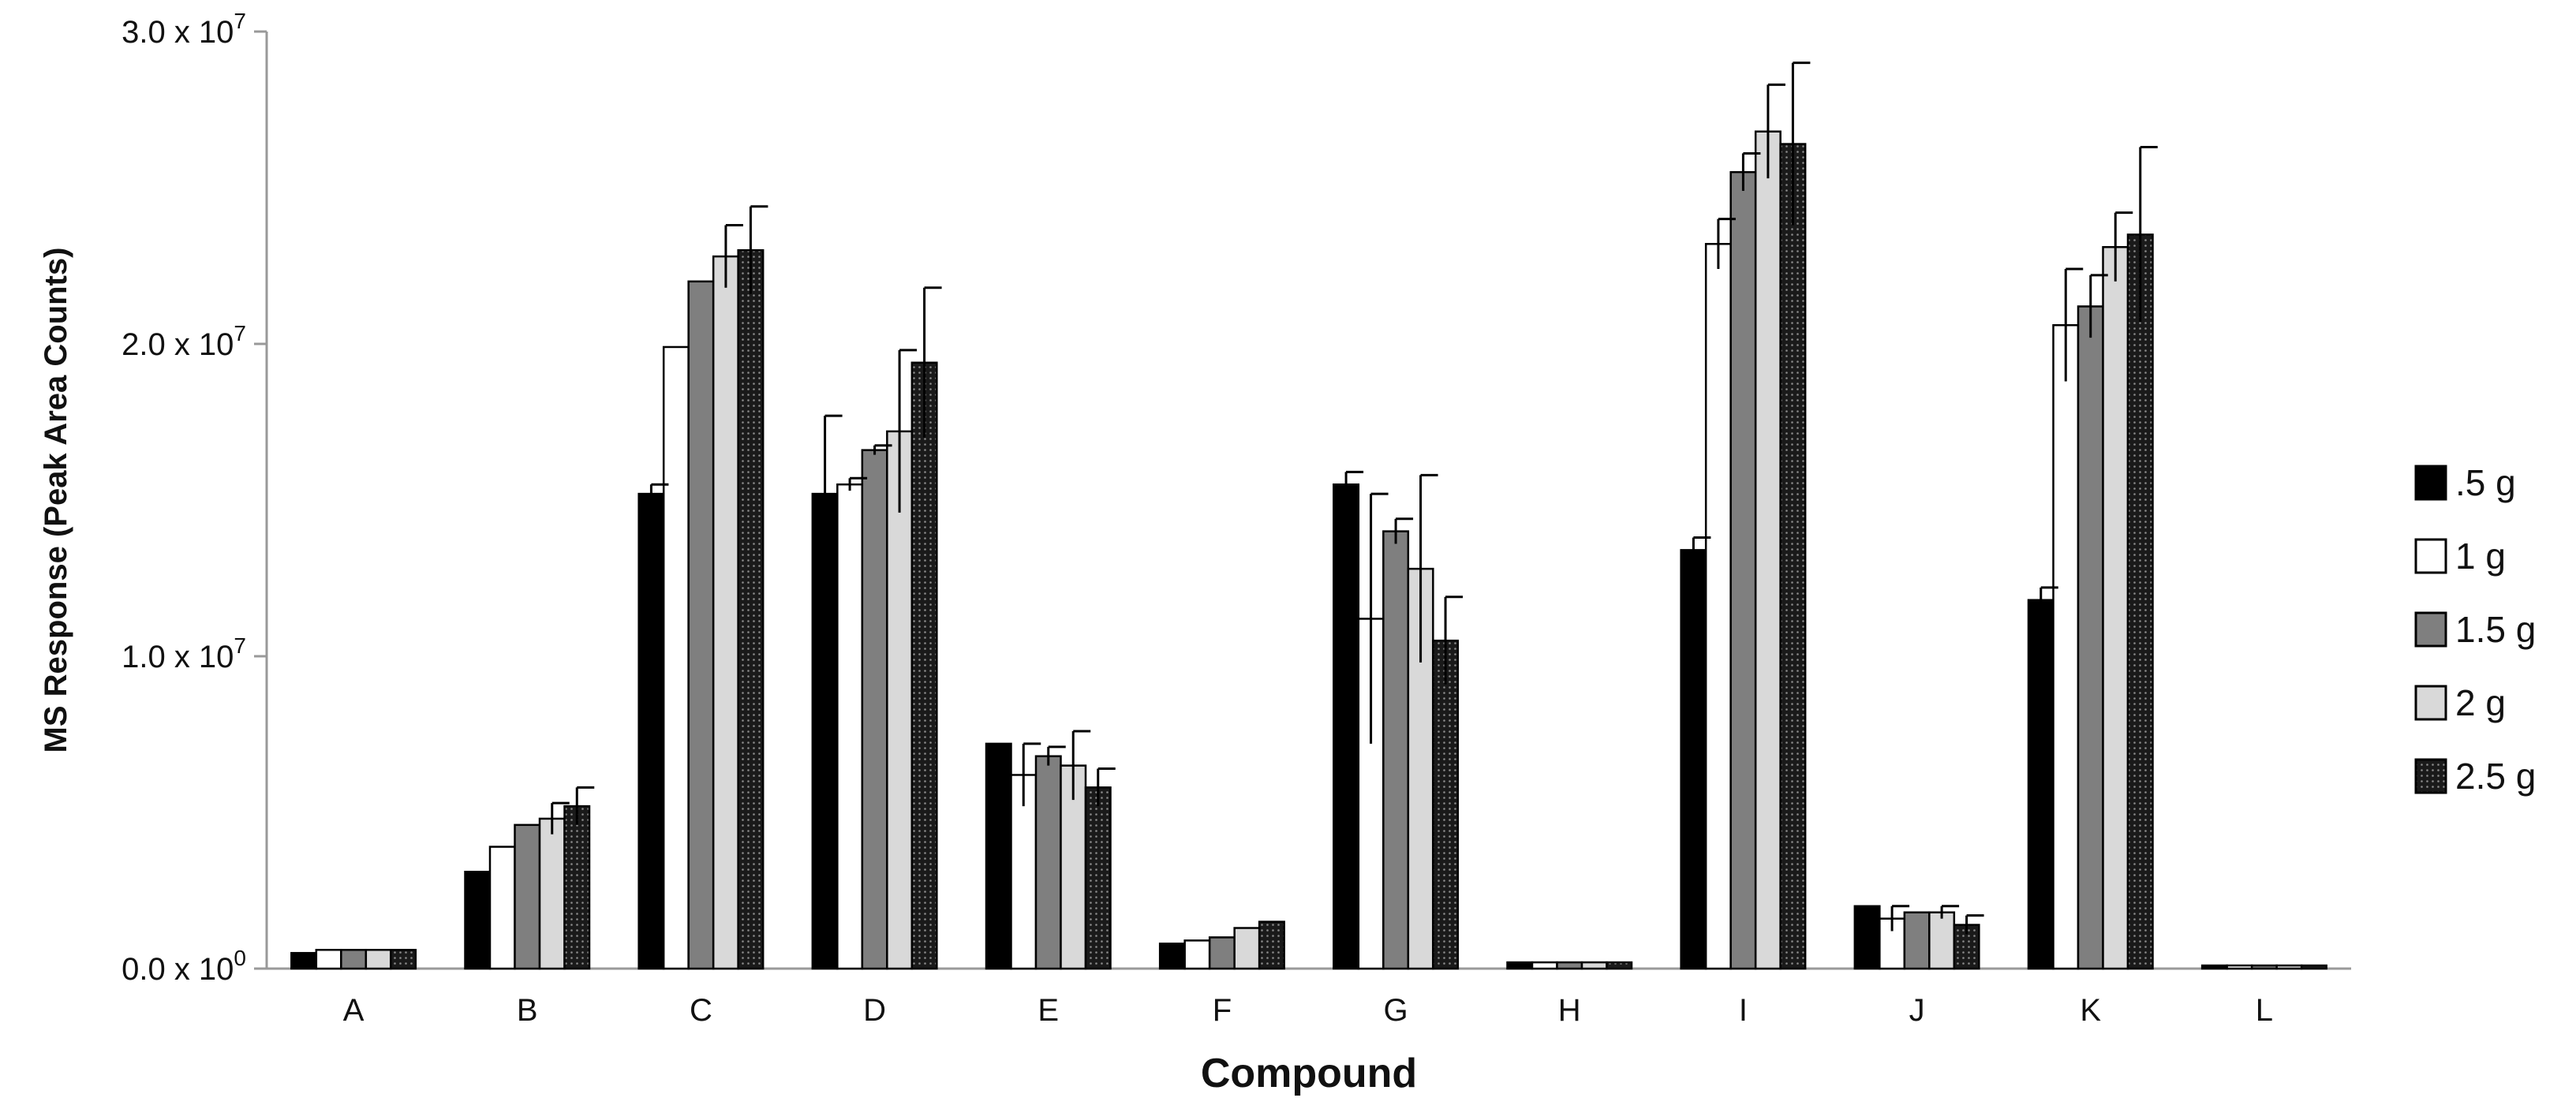  Describe the element at coordinates (1743, 570) in the screenshot. I see `bar-I-15g` at that location.